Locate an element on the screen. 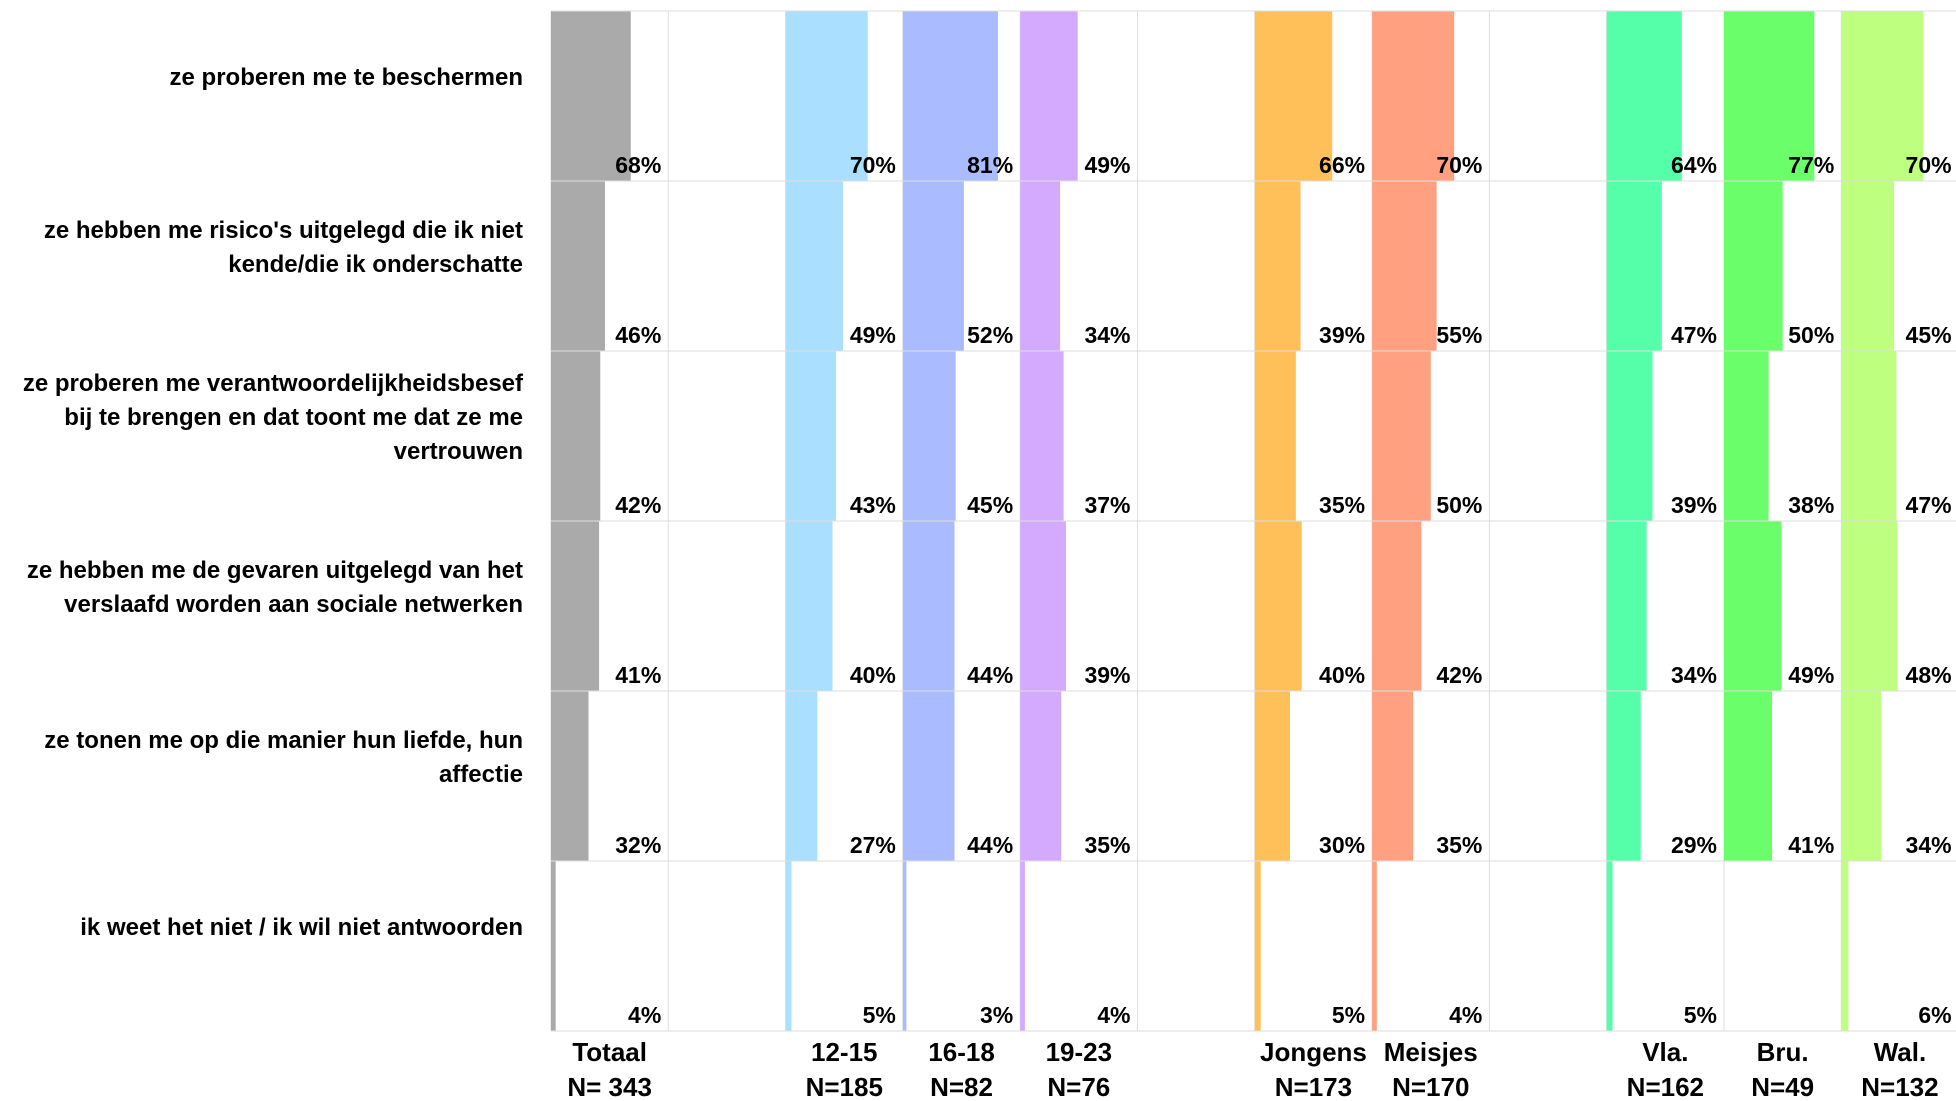 This screenshot has height=1101, width=1956. legend-name: Meisjes is located at coordinates (1431, 1052).